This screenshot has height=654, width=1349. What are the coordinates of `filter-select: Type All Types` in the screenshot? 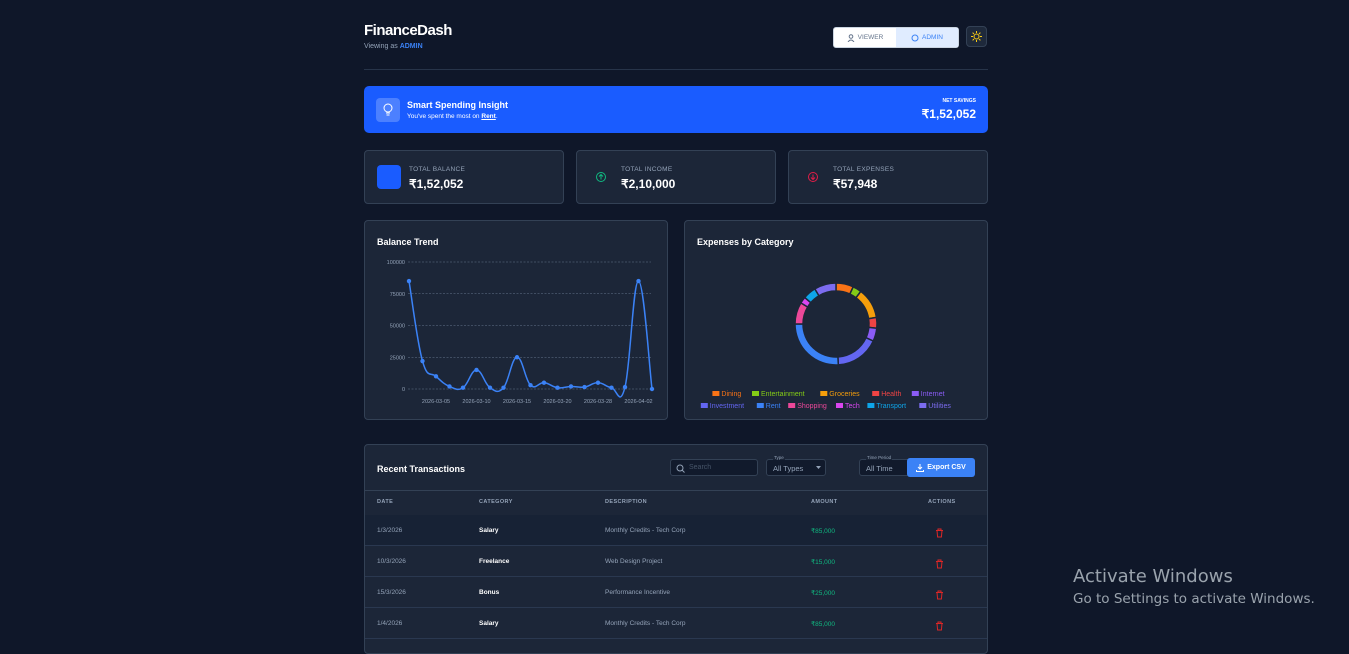 It's located at (796, 465).